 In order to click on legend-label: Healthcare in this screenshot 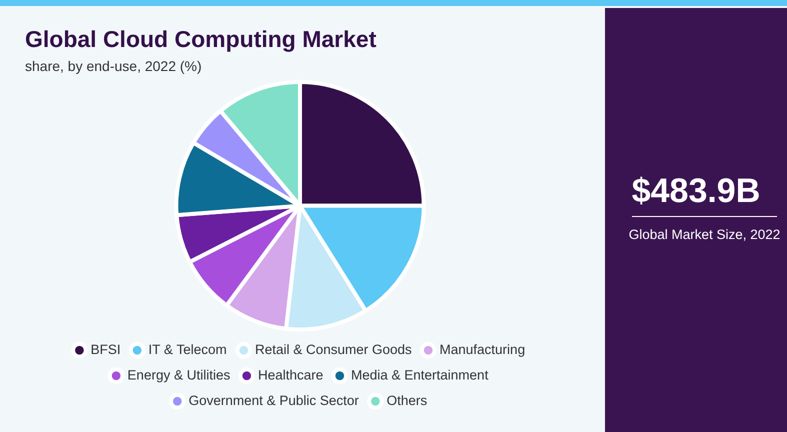, I will do `click(291, 374)`.